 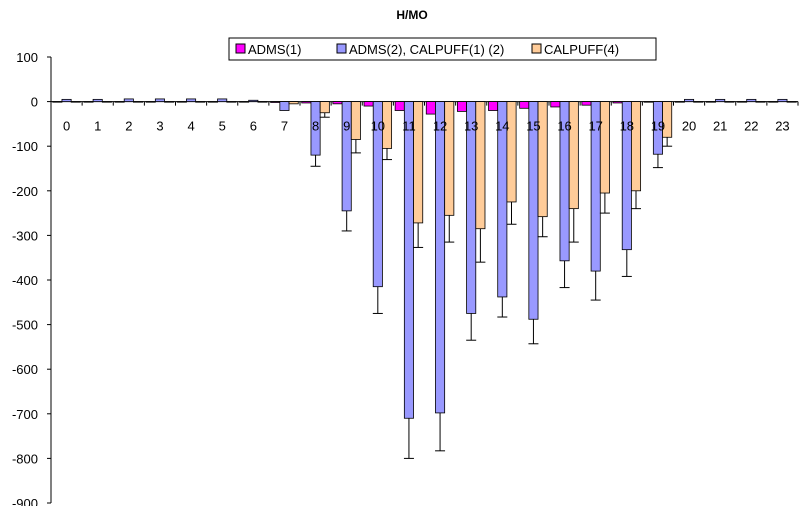 I want to click on y-tick-label: 0, so click(x=34, y=102).